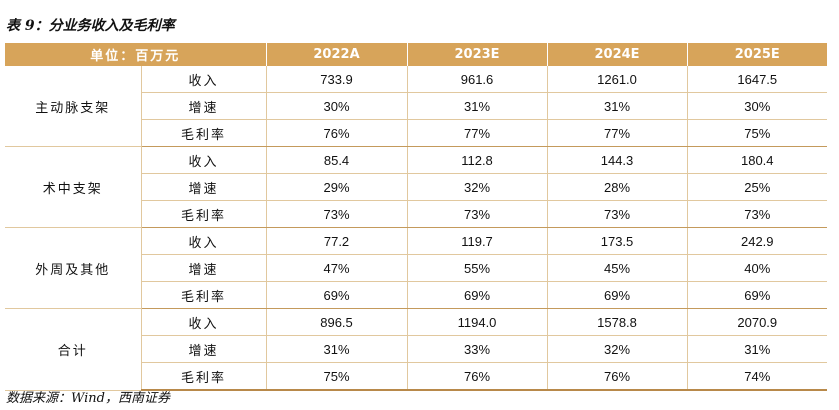 This screenshot has width=839, height=410. I want to click on table-row: 增速 31% 33% 32% 31%, so click(416, 349).